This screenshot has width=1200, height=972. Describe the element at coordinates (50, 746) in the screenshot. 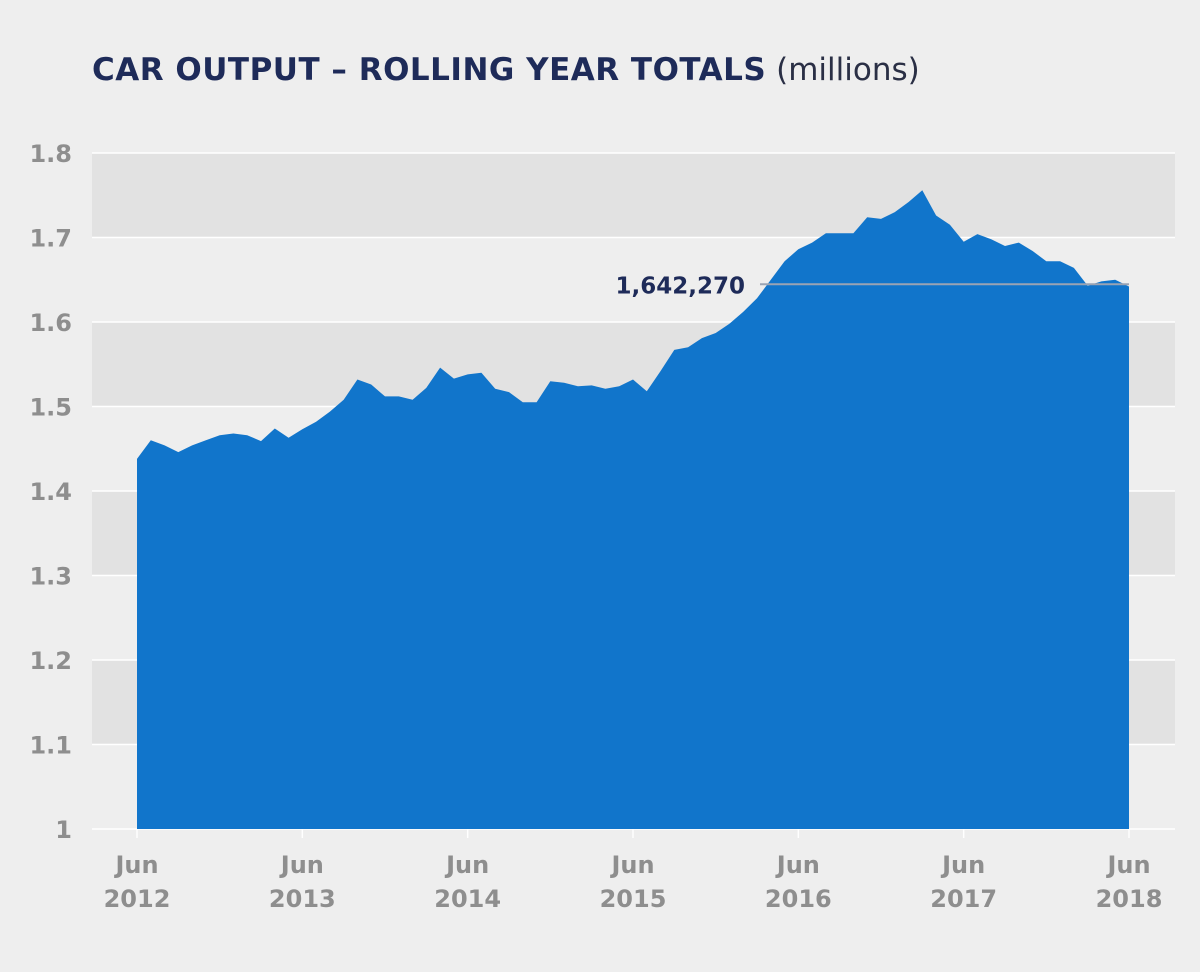

I see `y-tick-label: 1.1` at that location.